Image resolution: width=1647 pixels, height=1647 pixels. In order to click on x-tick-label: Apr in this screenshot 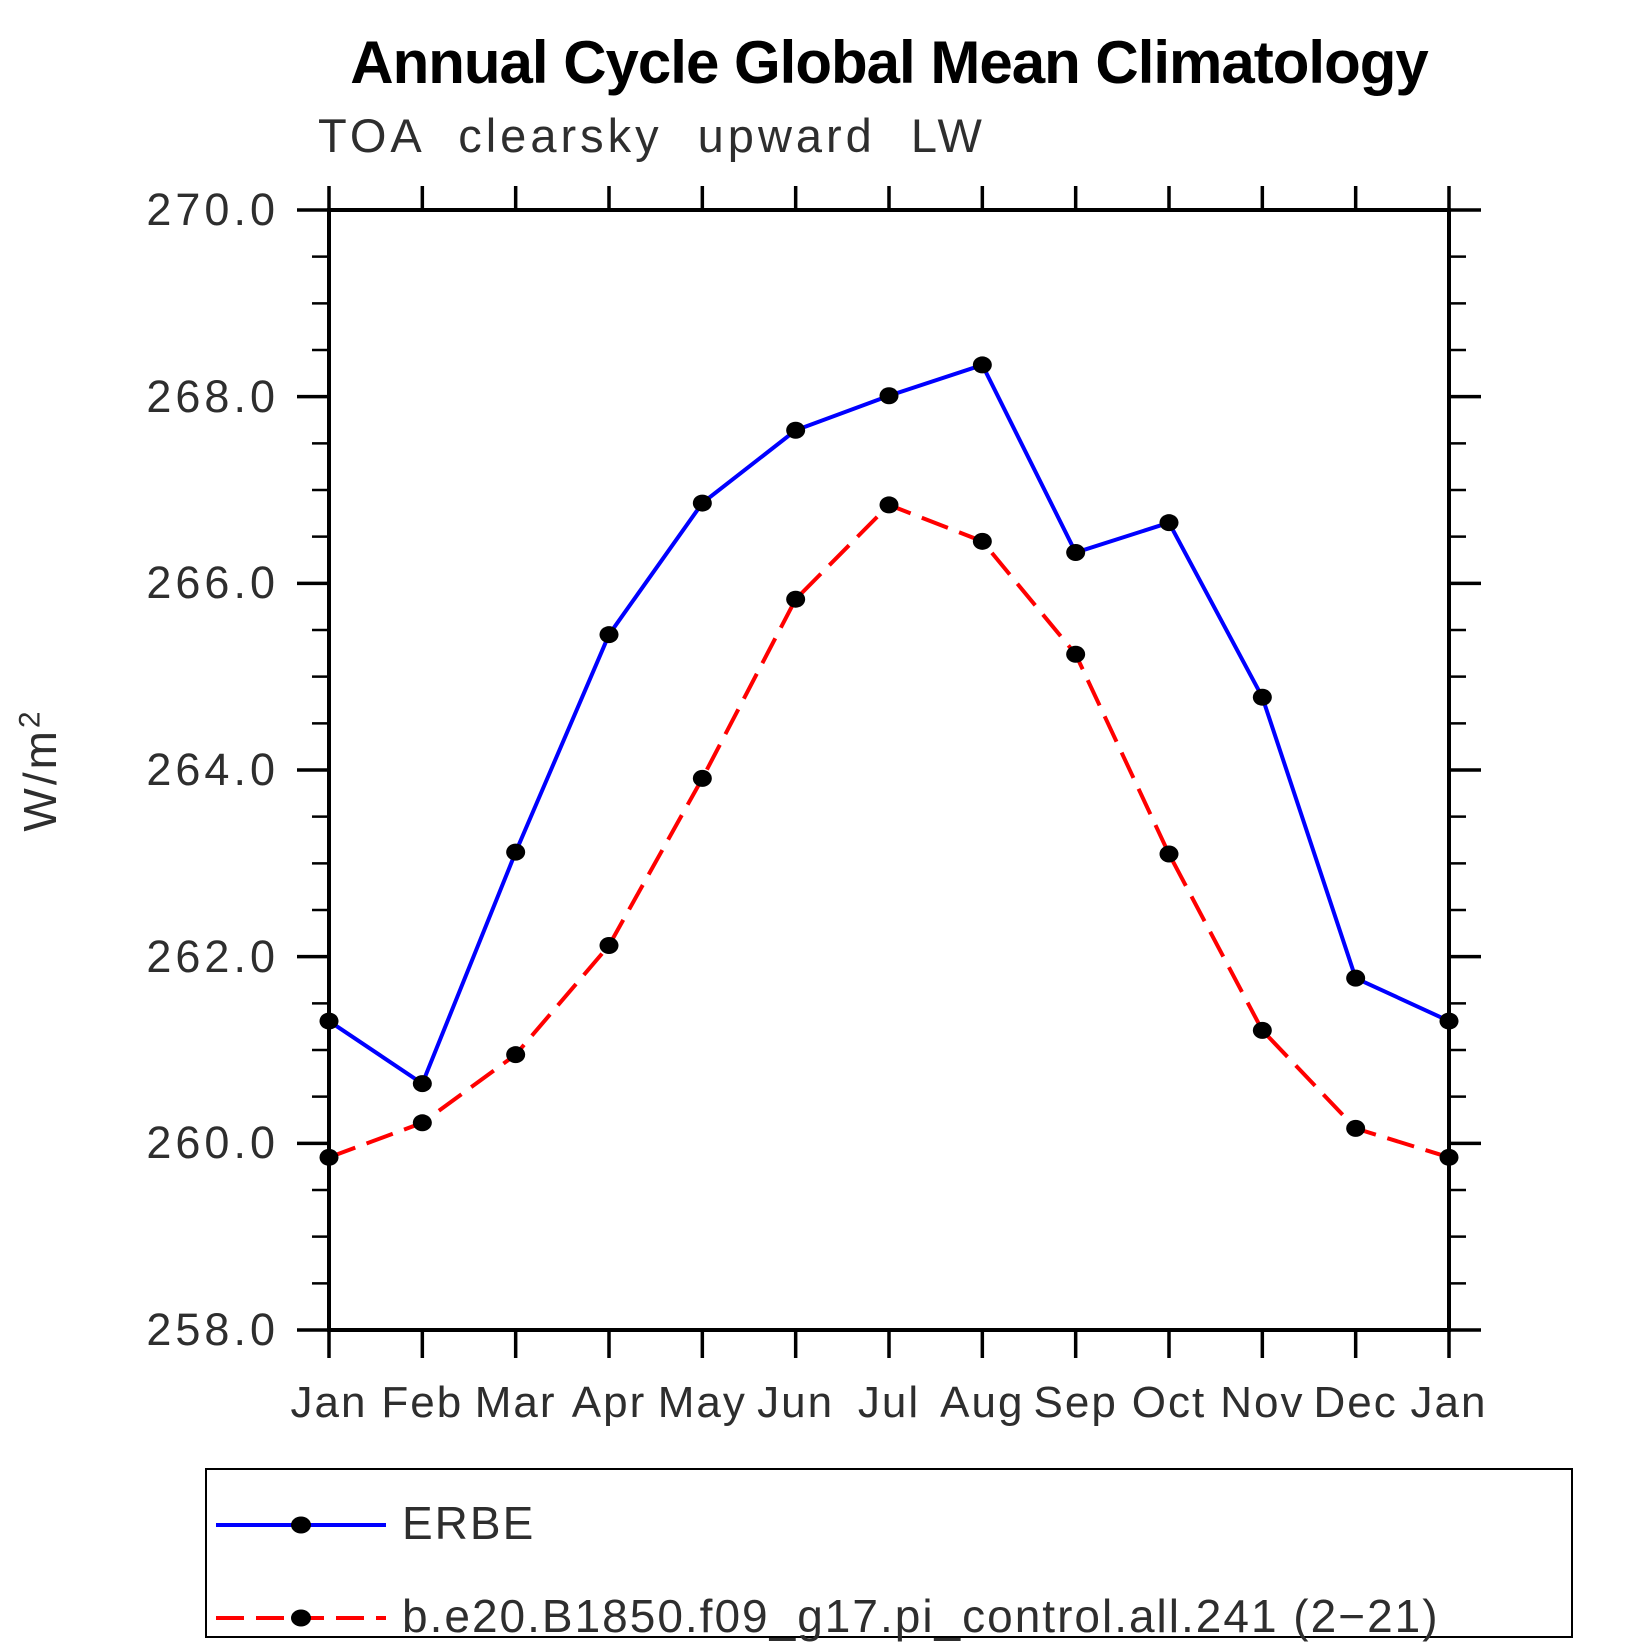, I will do `click(609, 1402)`.